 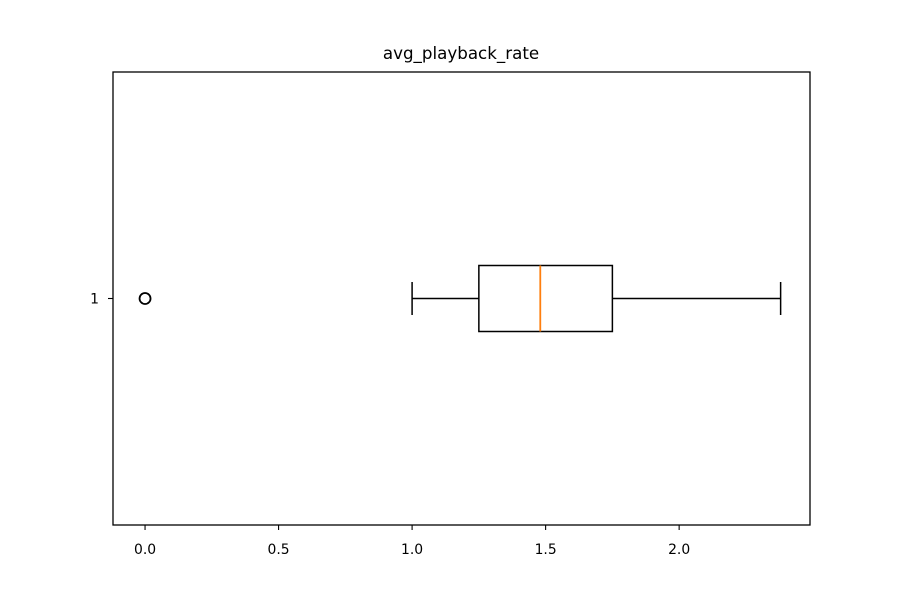 I want to click on x-tick-label: 0.5, so click(x=279, y=550).